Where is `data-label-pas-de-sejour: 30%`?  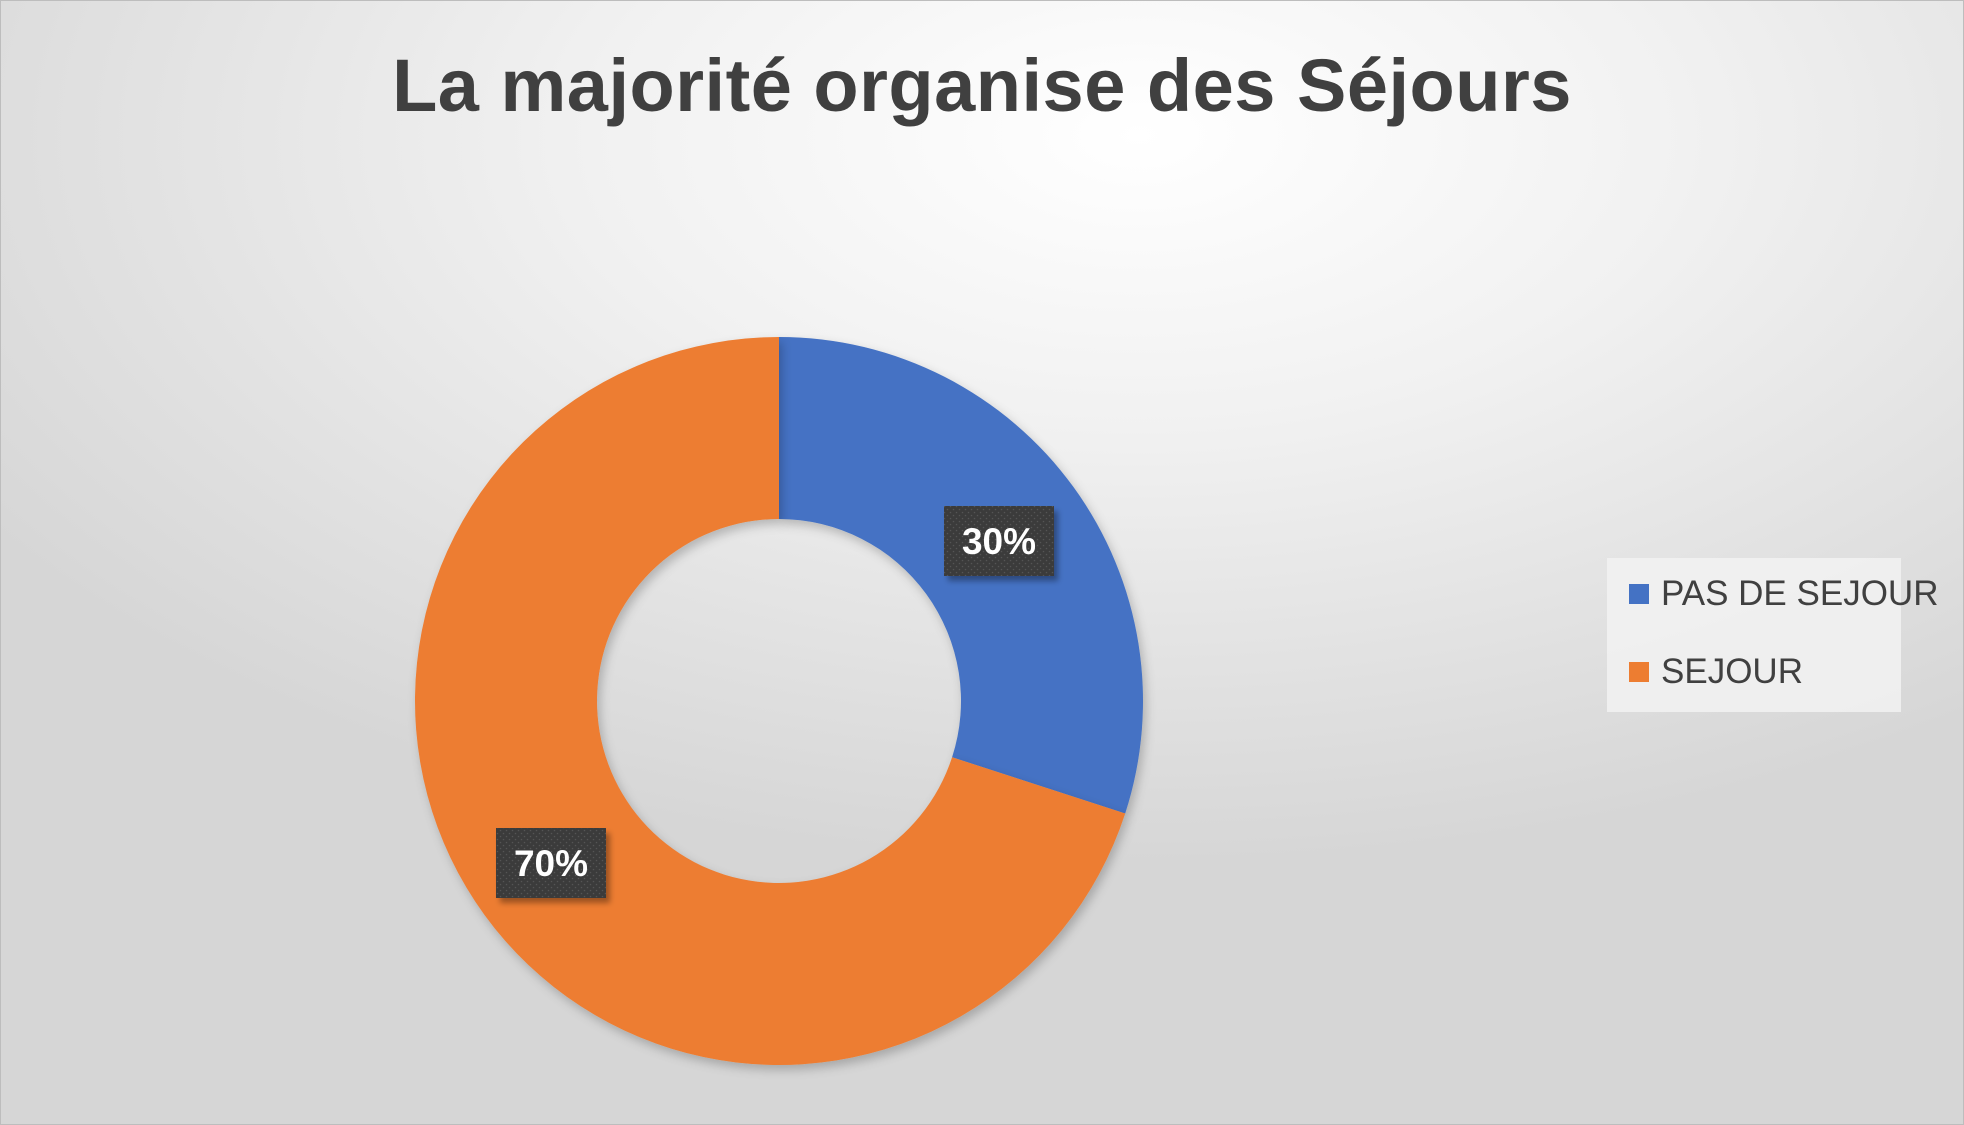
data-label-pas-de-sejour: 30% is located at coordinates (999, 541).